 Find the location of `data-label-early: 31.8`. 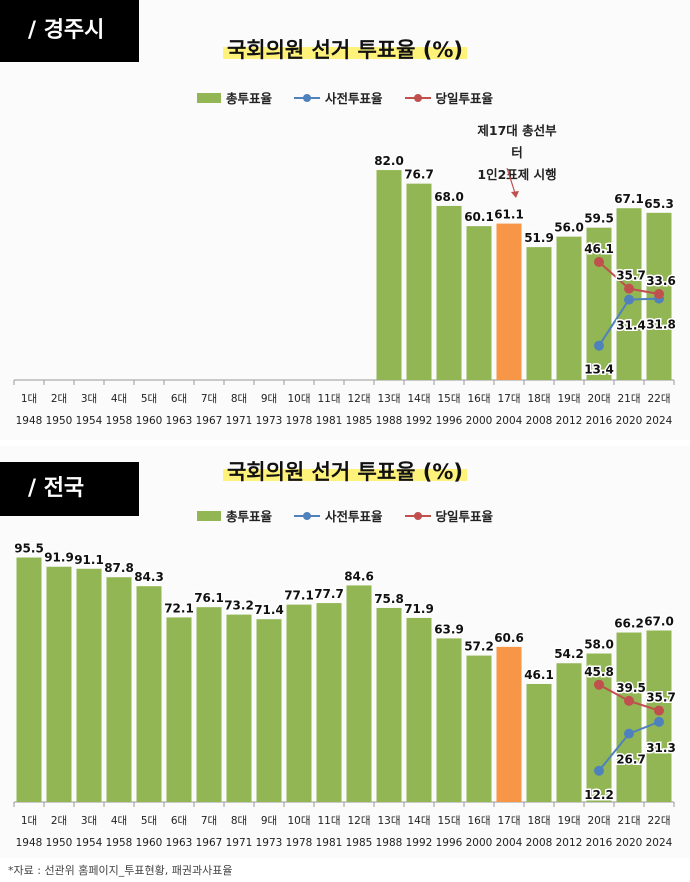

data-label-early: 31.8 is located at coordinates (661, 325).